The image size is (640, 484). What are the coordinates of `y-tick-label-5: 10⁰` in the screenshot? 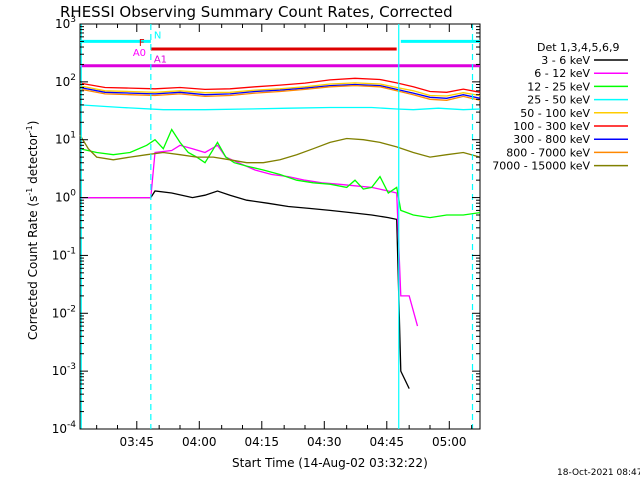 It's located at (65, 197).